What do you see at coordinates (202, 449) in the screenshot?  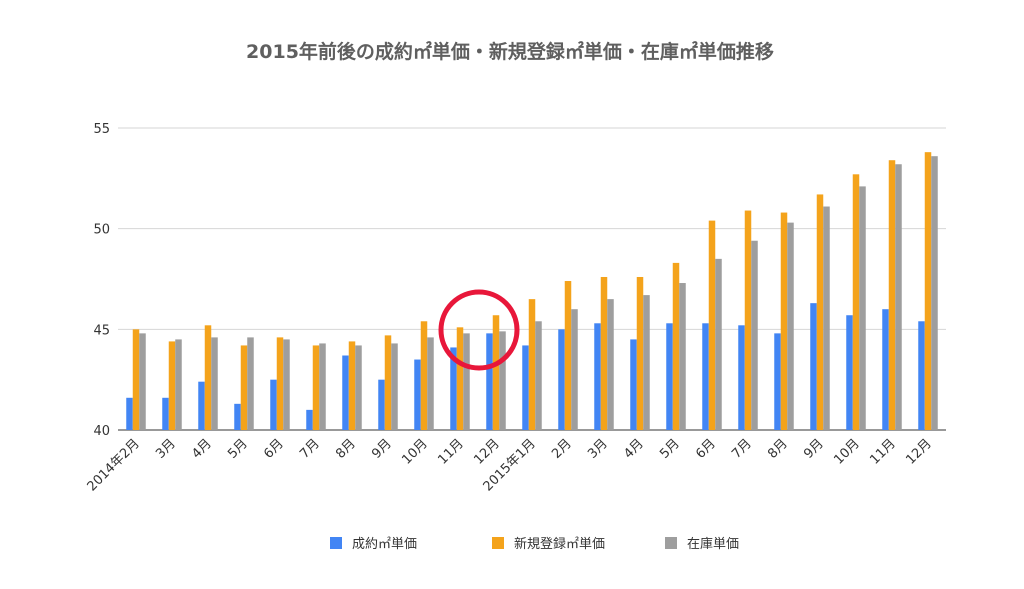 I see `x-tick-label: 4月` at bounding box center [202, 449].